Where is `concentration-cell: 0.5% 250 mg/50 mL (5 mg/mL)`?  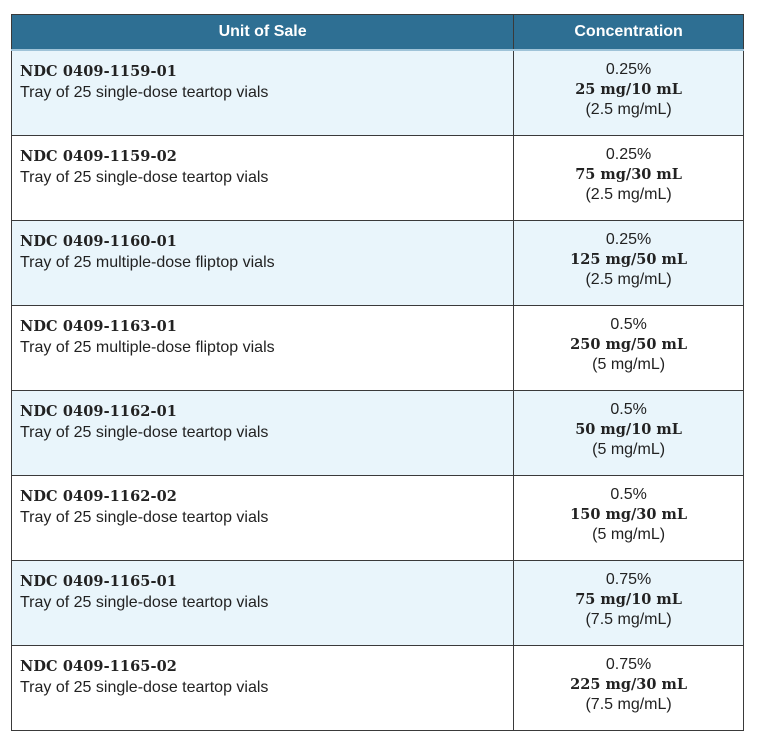 concentration-cell: 0.5% 250 mg/50 mL (5 mg/mL) is located at coordinates (628, 348).